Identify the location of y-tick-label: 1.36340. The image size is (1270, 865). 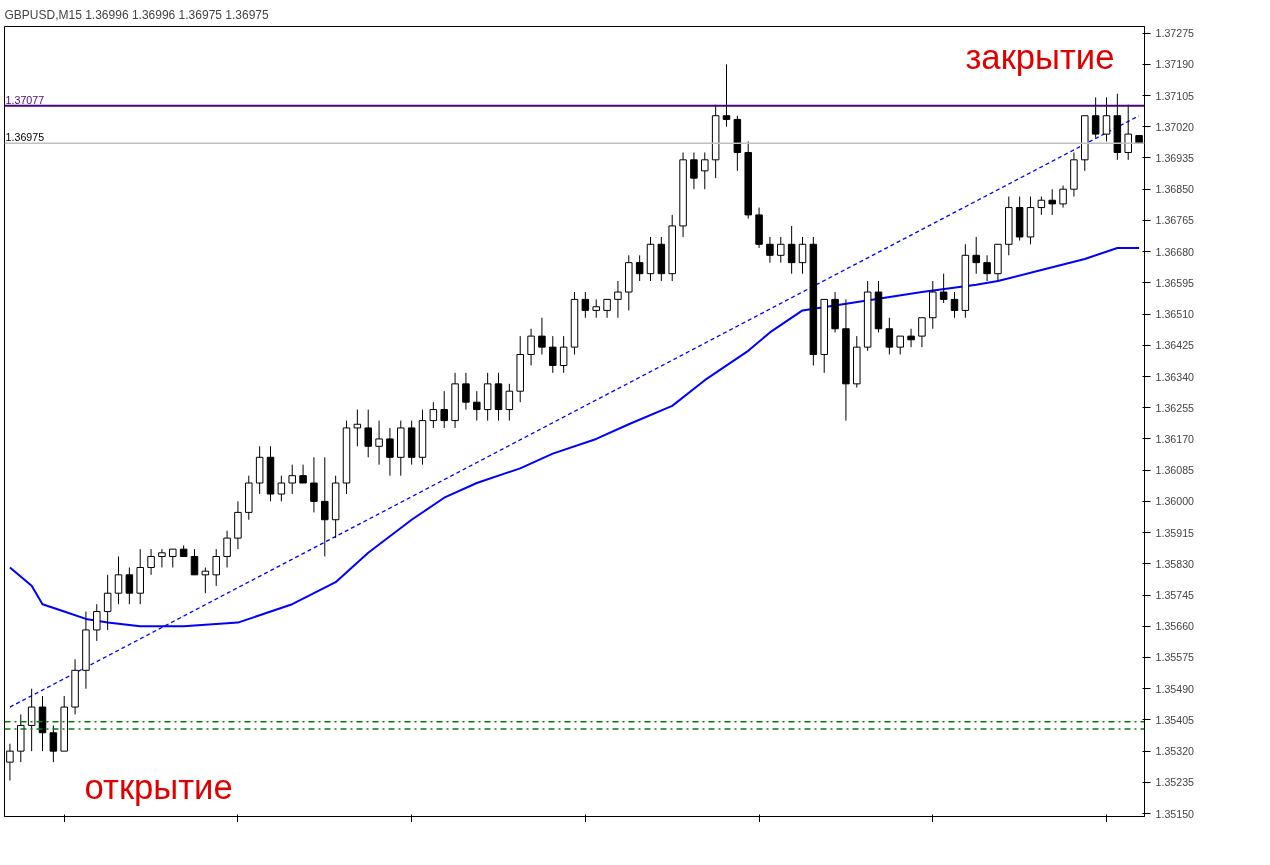
(1175, 376).